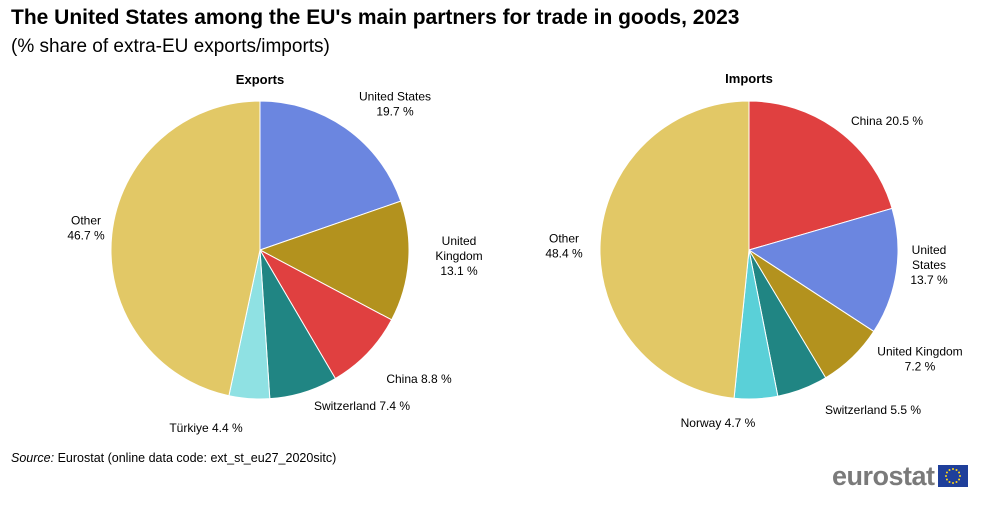 The height and width of the screenshot is (517, 992). I want to click on imports-label-united-kingdom: United Kingdom 7.2 %, so click(919, 359).